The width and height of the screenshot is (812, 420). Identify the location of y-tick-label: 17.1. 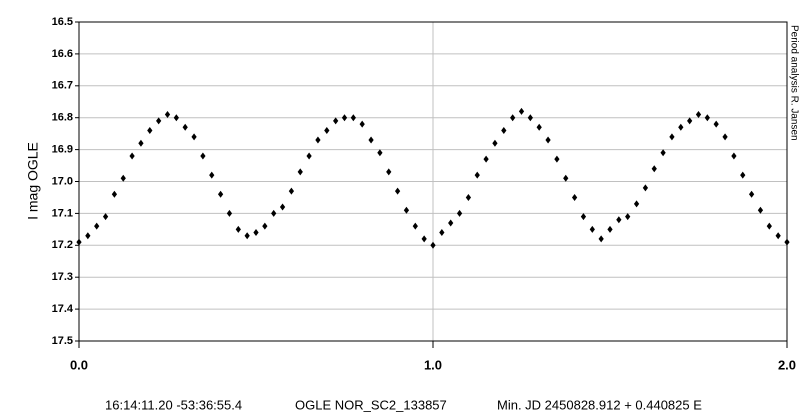
(62, 213).